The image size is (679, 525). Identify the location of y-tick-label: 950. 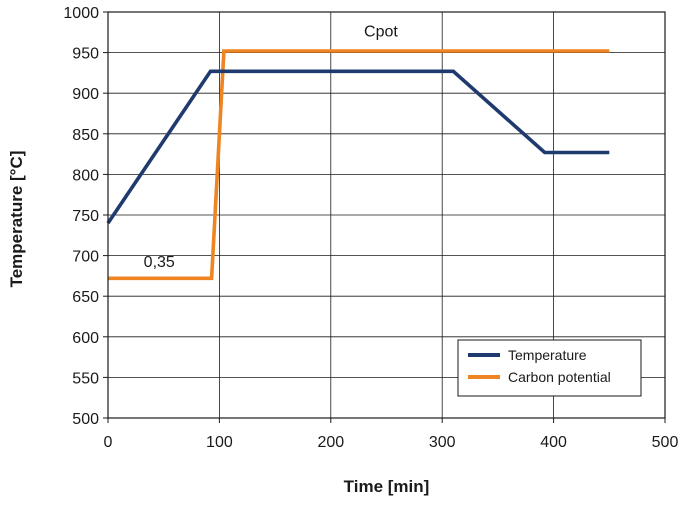
(85, 54).